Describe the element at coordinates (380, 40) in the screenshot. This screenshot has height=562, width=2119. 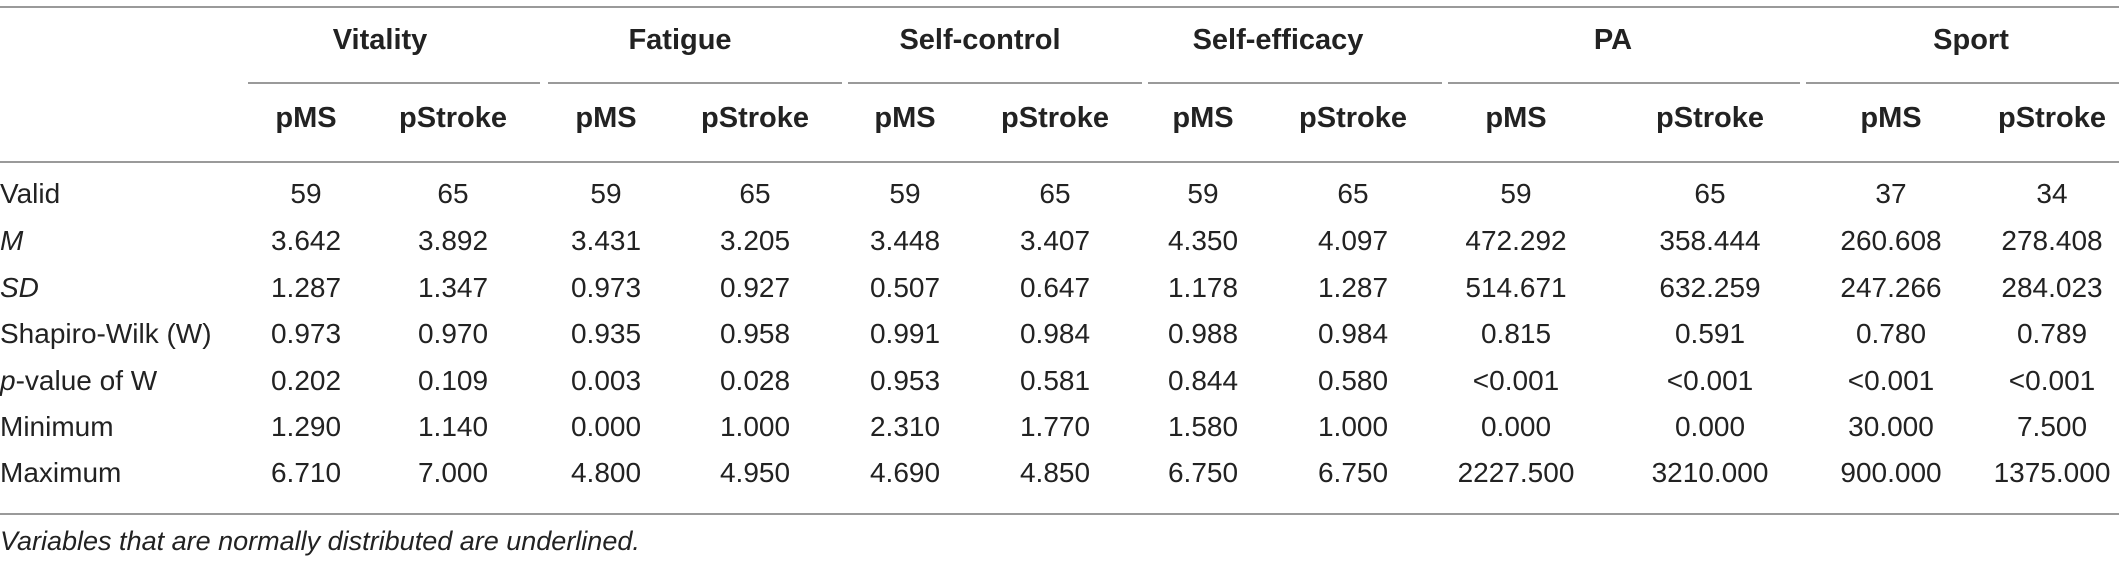
I see `column-group-header: Vitality` at that location.